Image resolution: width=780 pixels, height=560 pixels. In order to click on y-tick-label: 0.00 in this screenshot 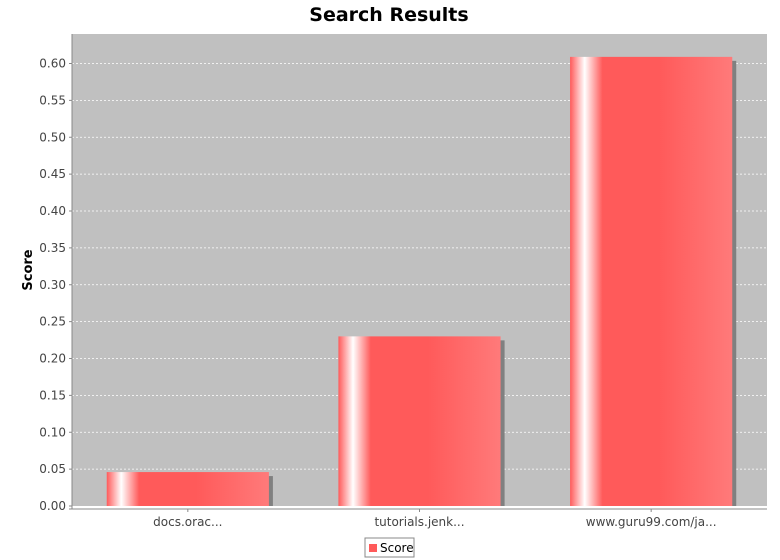, I will do `click(52, 506)`.